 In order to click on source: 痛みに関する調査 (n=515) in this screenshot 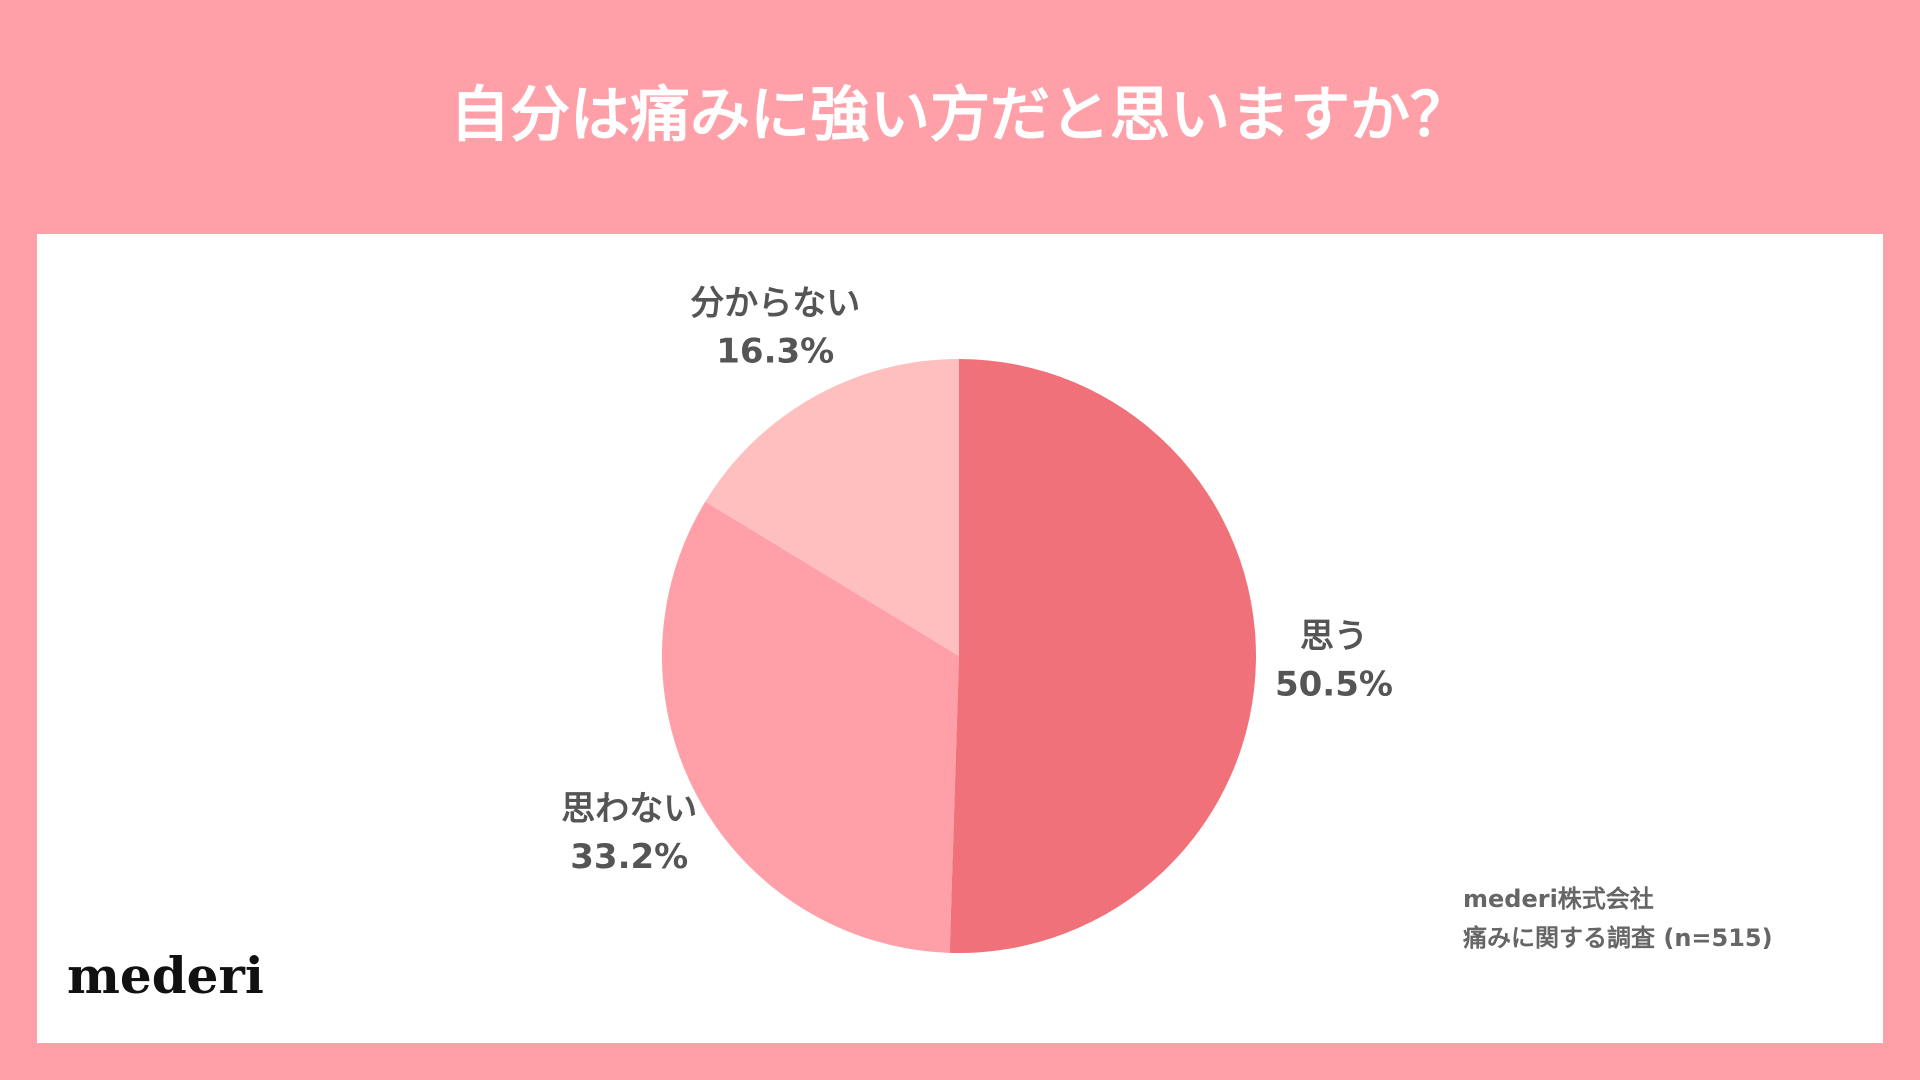, I will do `click(1618, 938)`.